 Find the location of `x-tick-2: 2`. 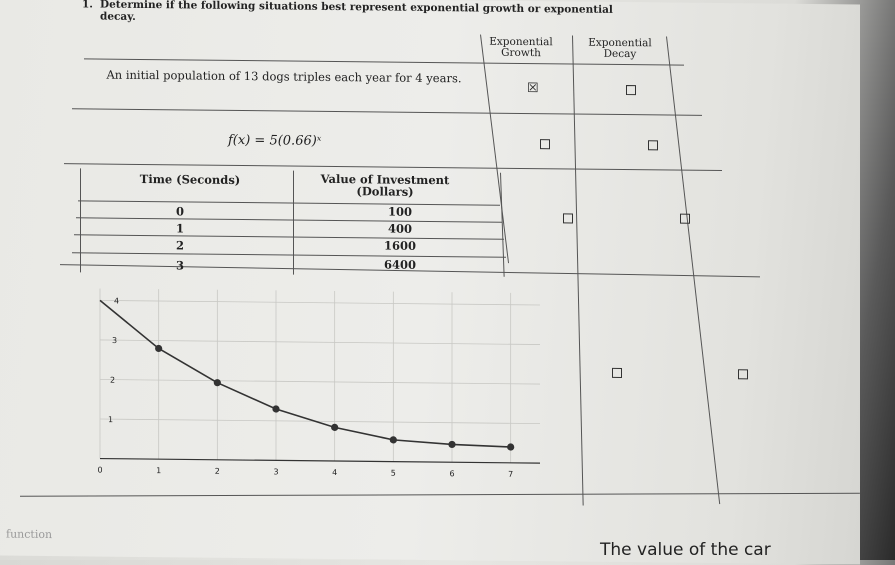

x-tick-2: 2 is located at coordinates (217, 471).